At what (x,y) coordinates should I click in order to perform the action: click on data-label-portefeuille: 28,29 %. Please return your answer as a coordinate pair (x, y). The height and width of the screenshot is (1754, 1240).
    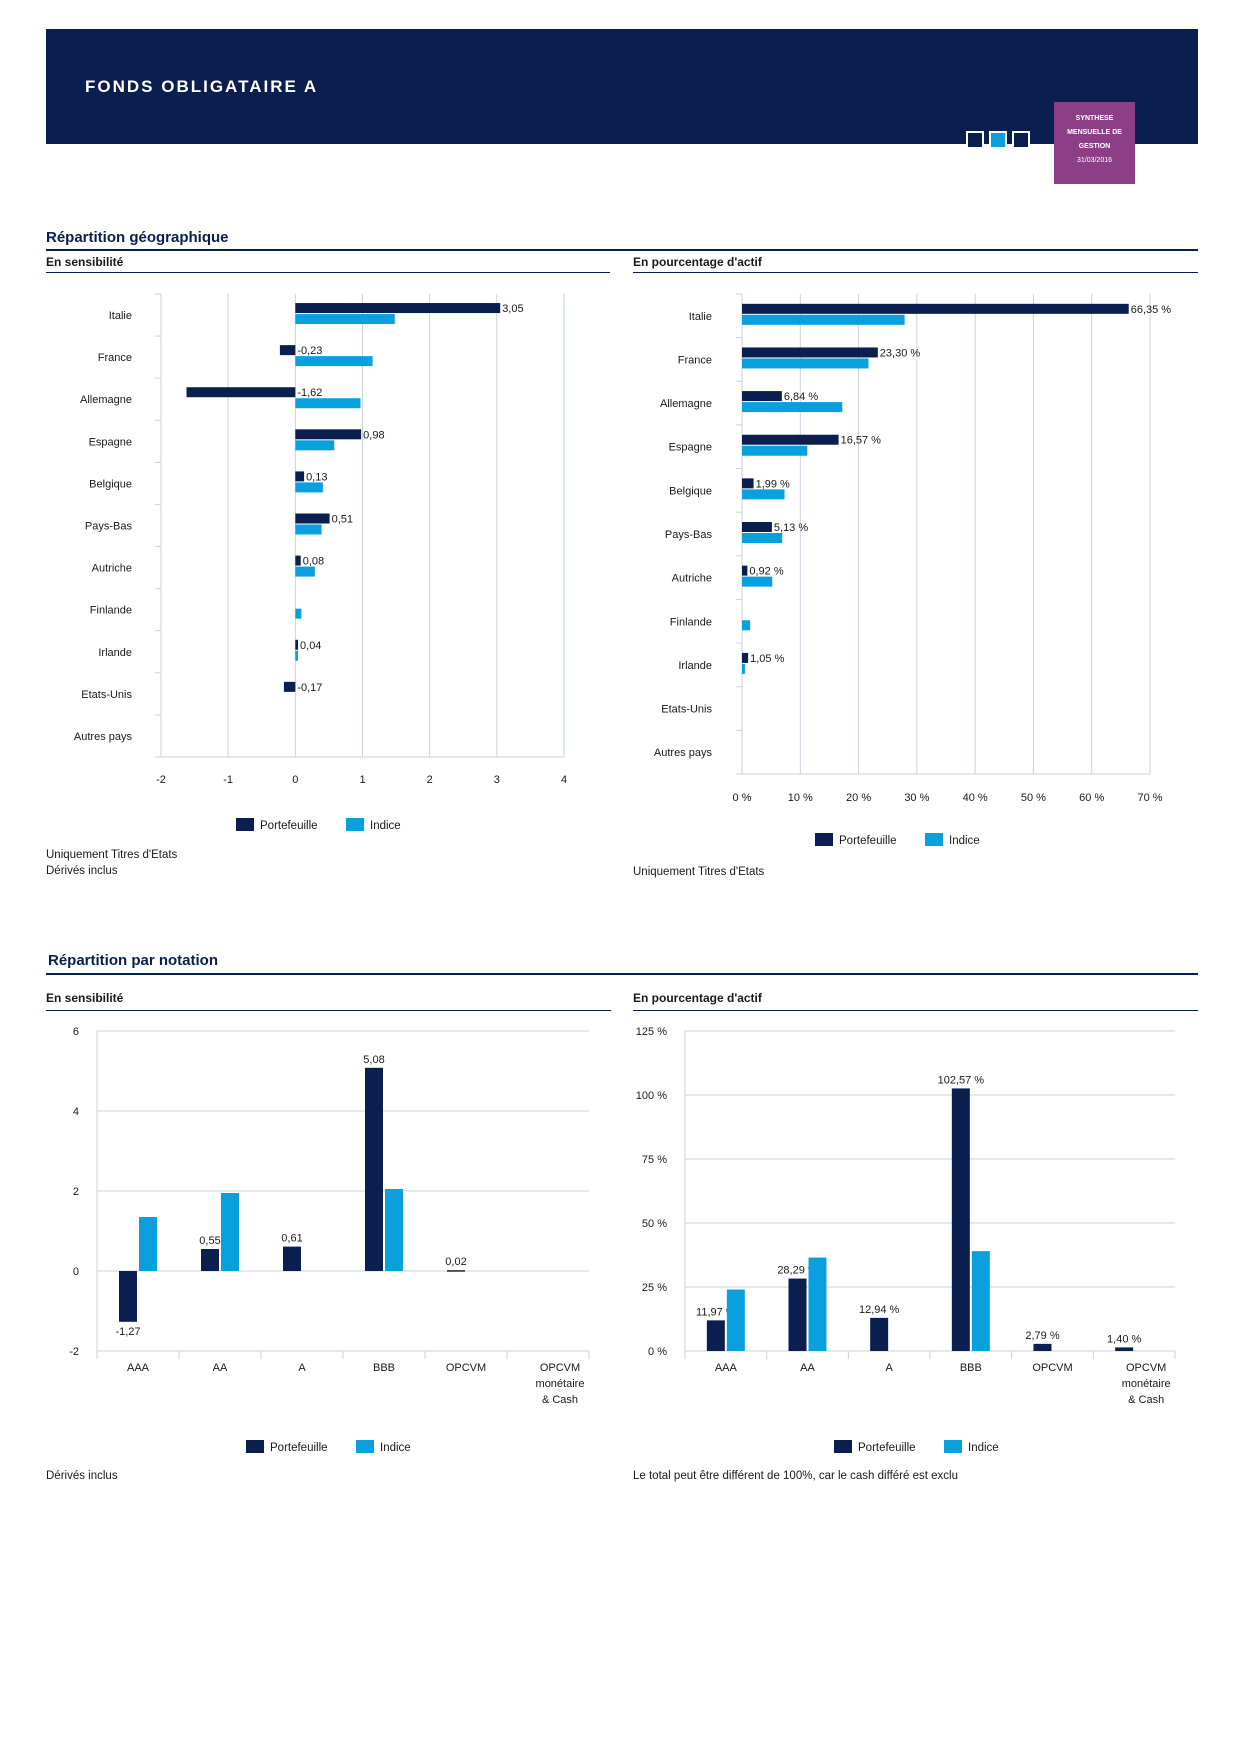
    Looking at the image, I should click on (797, 1271).